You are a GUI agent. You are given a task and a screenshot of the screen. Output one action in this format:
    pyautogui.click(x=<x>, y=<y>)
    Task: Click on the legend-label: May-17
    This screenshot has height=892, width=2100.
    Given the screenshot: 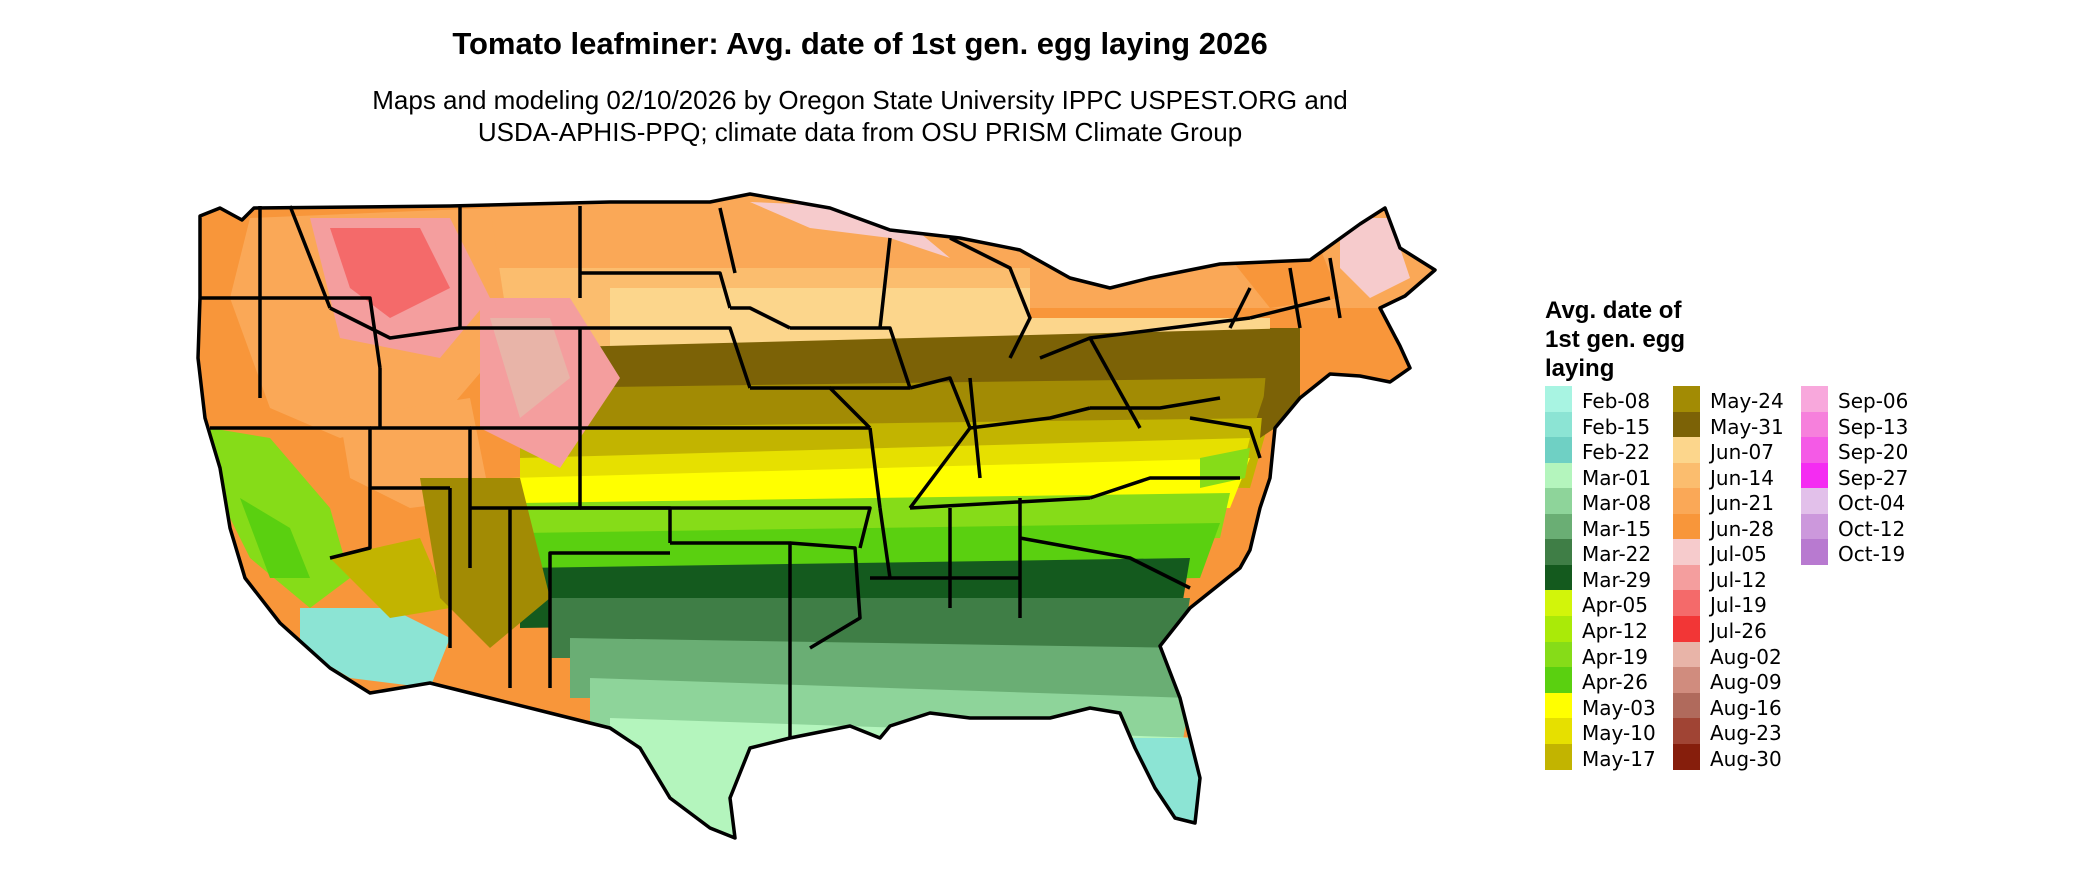 What is the action you would take?
    pyautogui.click(x=1619, y=758)
    